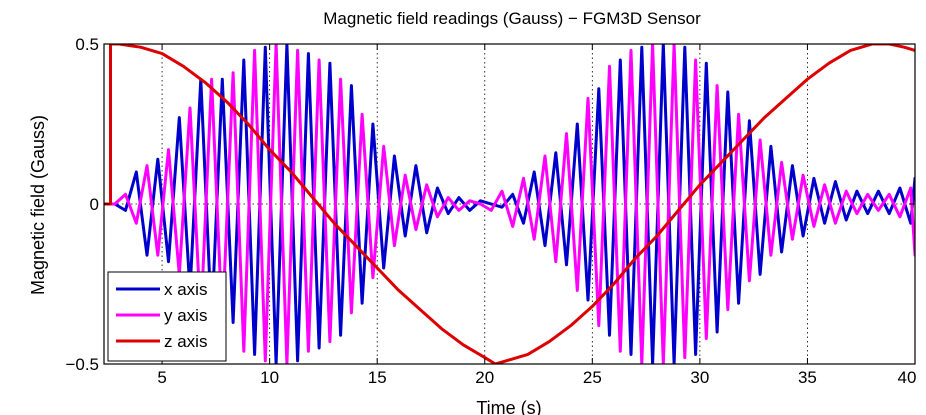  I want to click on x-axis-label: Time (s), so click(508, 406).